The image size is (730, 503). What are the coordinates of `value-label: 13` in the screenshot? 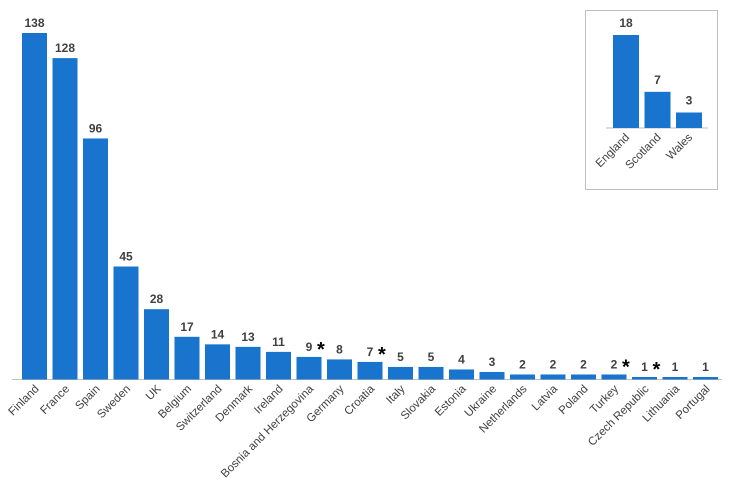 It's located at (248, 337).